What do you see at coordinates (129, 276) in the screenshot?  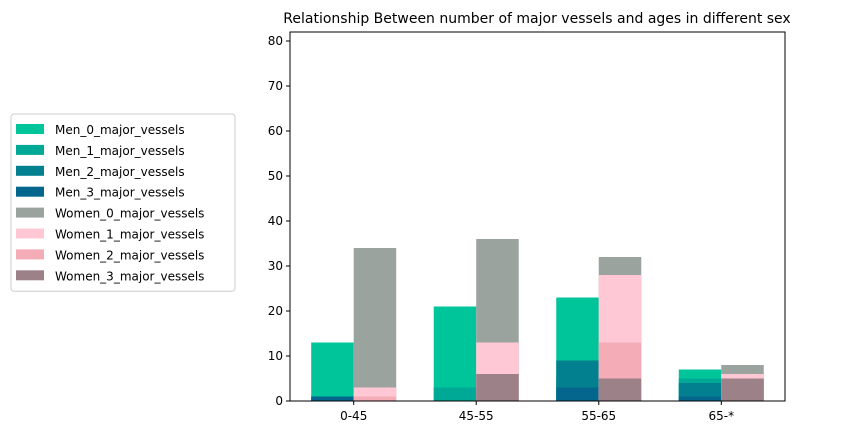 I see `legend-entry: Women_3_major_vessels` at bounding box center [129, 276].